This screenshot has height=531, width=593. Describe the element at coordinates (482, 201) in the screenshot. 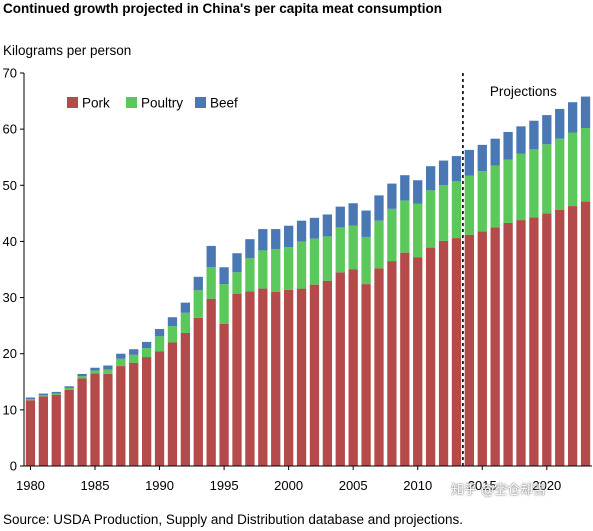

I see `bar-poultry-2015` at that location.